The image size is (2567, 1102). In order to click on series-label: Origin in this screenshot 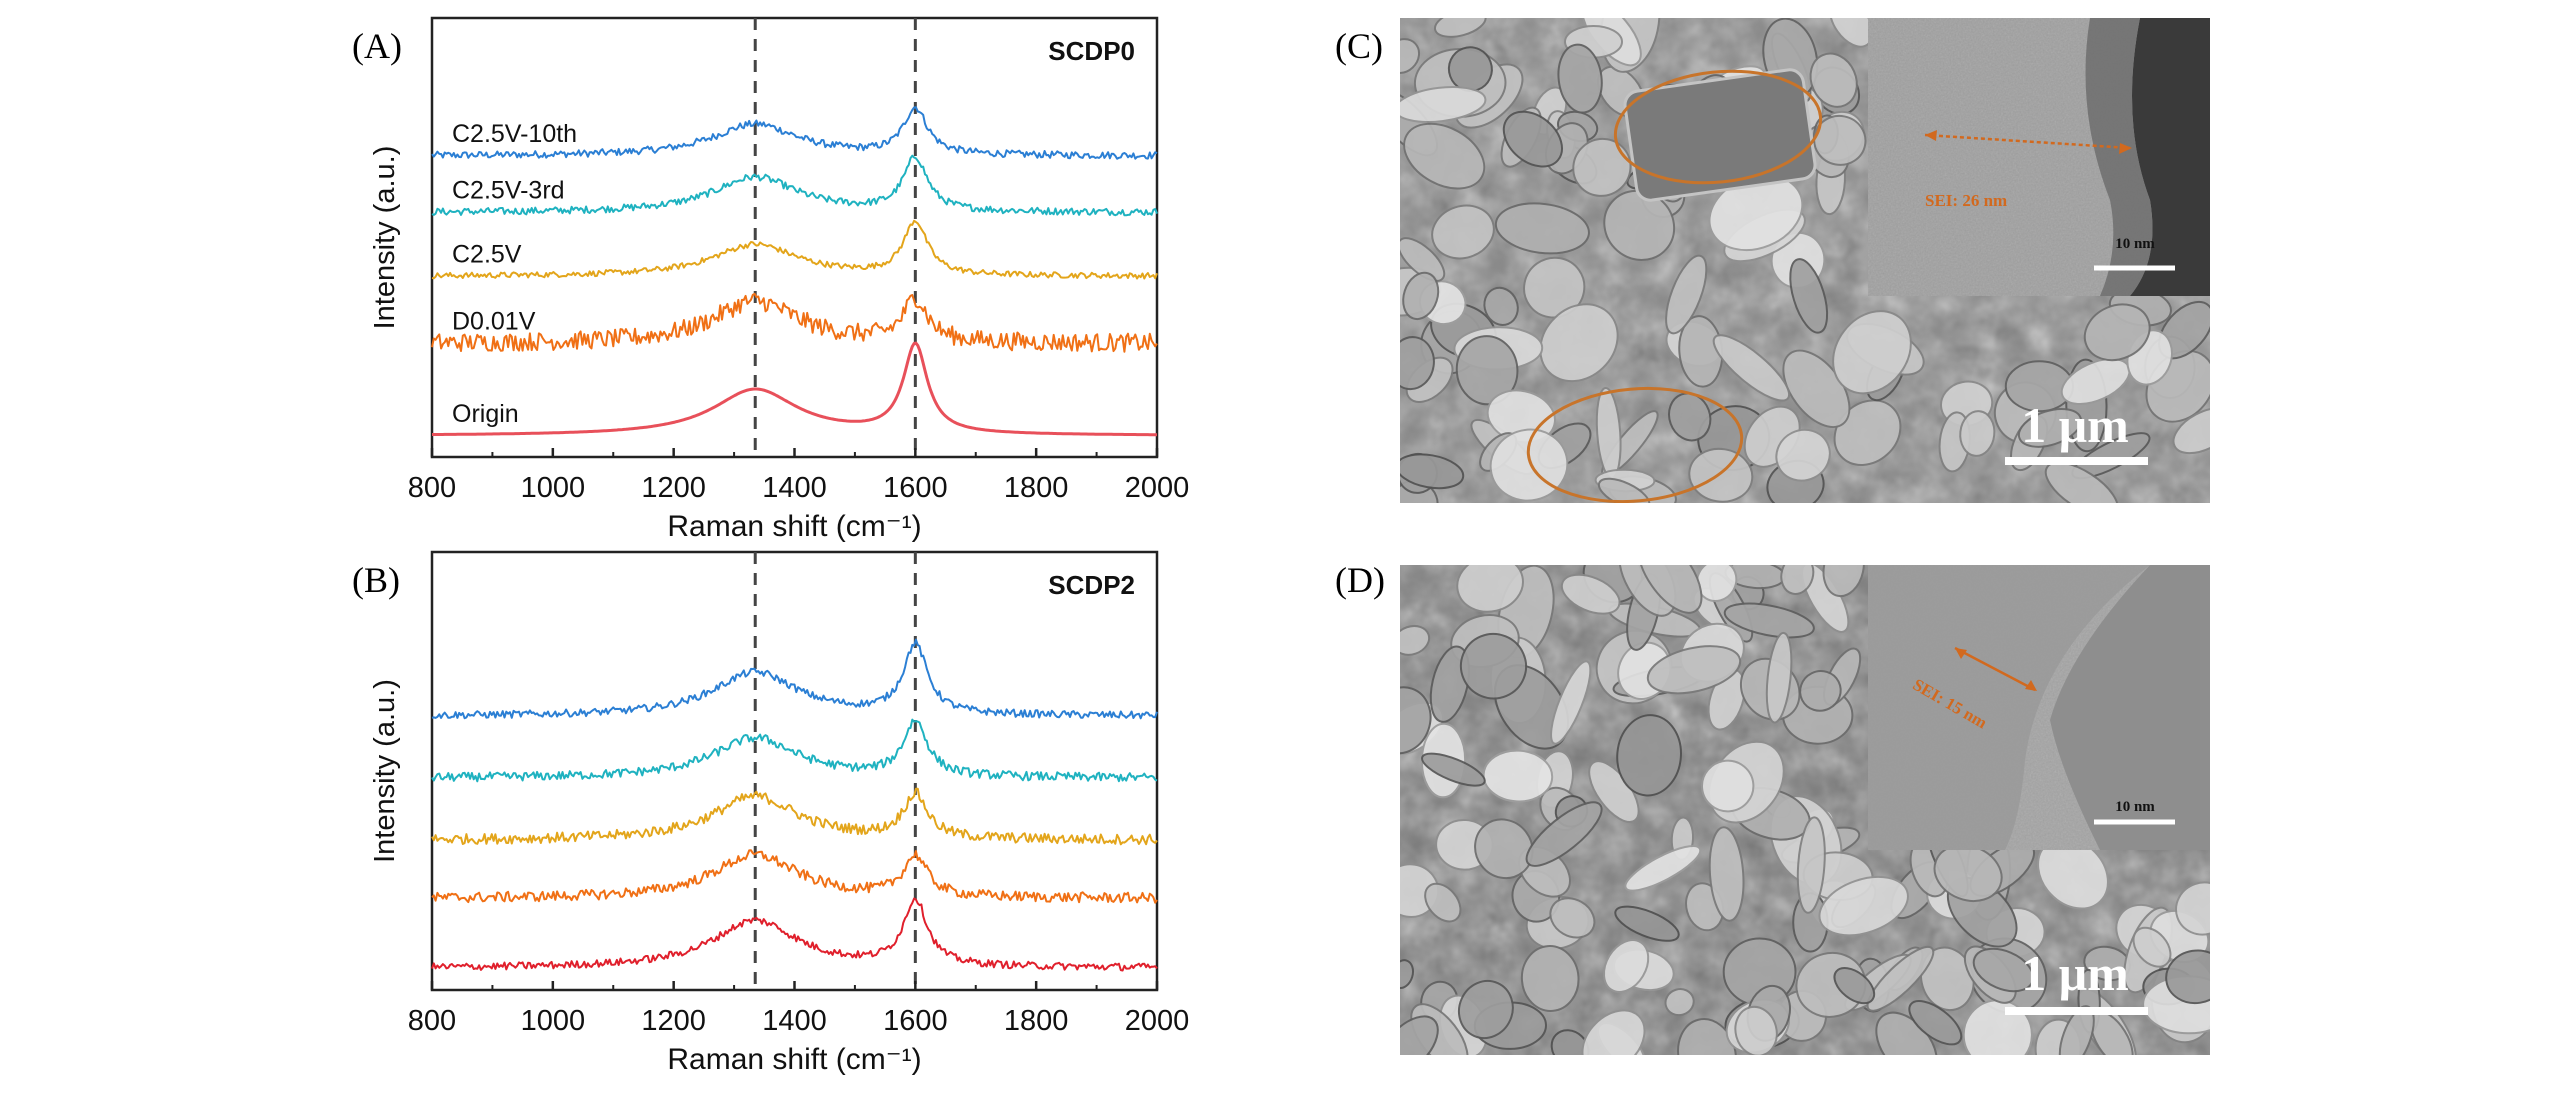, I will do `click(485, 414)`.